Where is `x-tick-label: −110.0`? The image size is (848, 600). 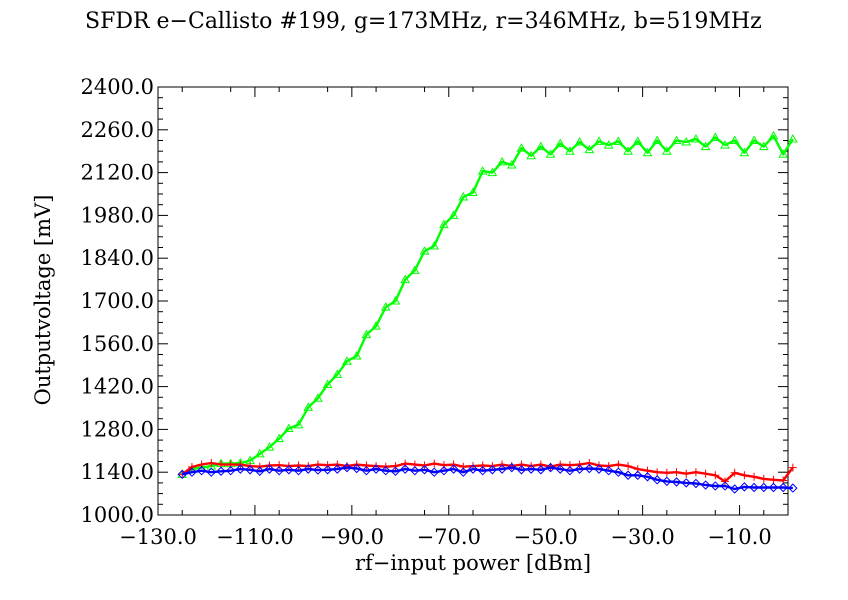 x-tick-label: −110.0 is located at coordinates (255, 537).